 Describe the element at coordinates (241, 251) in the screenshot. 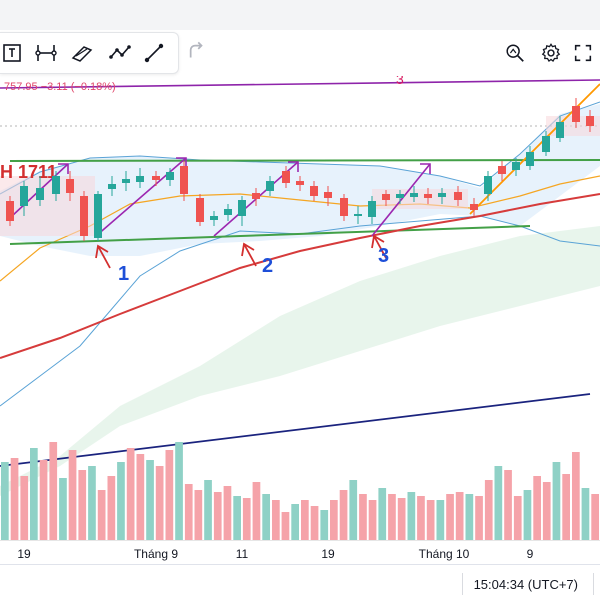

I see `support-arrows` at that location.